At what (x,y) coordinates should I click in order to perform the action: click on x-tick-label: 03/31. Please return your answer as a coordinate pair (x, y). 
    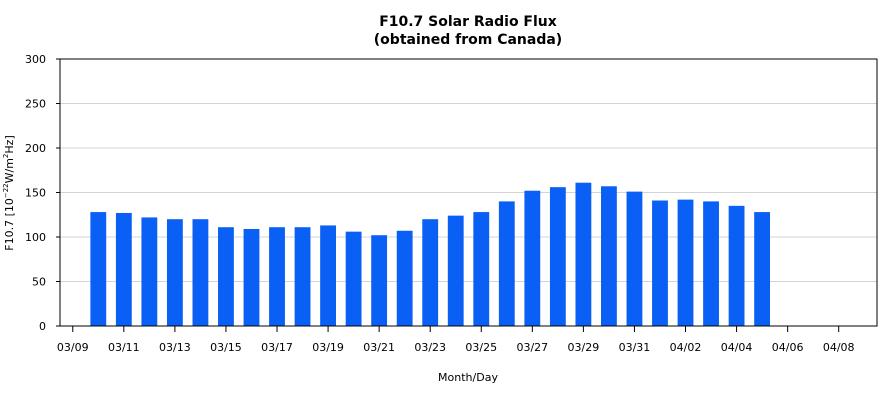
    Looking at the image, I should click on (635, 347).